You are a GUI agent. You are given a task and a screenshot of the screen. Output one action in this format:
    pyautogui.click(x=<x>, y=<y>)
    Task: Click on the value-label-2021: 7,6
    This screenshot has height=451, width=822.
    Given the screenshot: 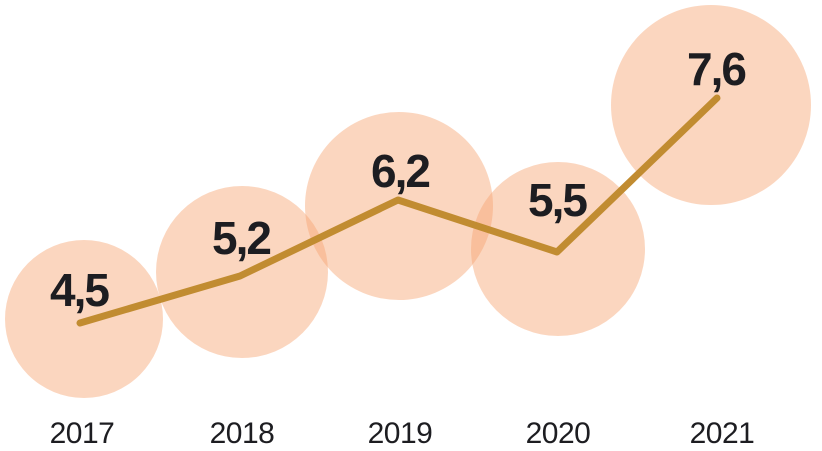 What is the action you would take?
    pyautogui.click(x=717, y=69)
    